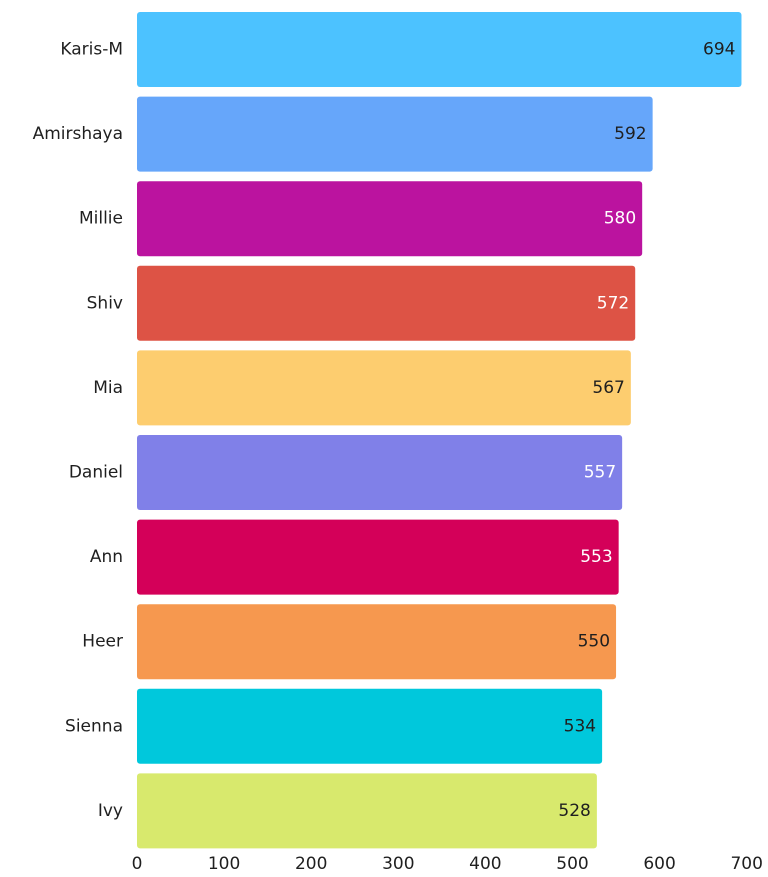 This screenshot has height=877, width=768. Describe the element at coordinates (580, 726) in the screenshot. I see `value-label: 534` at that location.